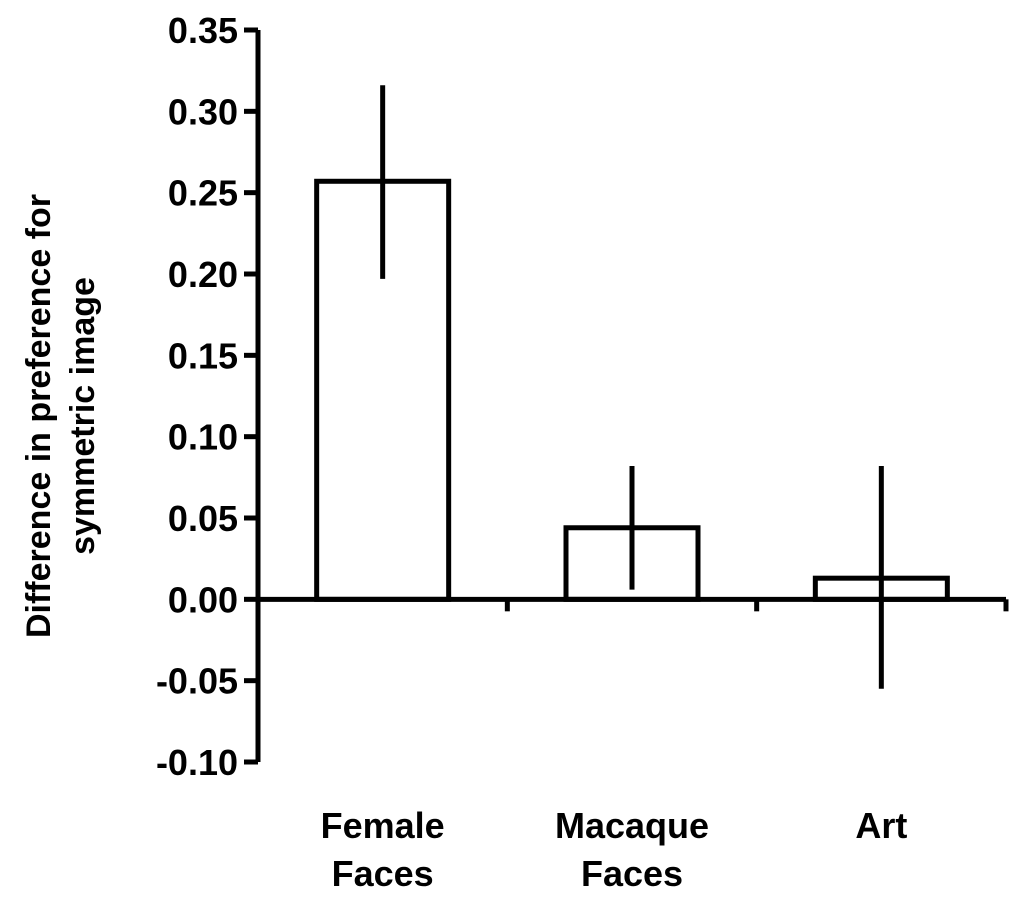 Image resolution: width=1024 pixels, height=903 pixels. What do you see at coordinates (197, 681) in the screenshot?
I see `y-tick-label: -0.05` at bounding box center [197, 681].